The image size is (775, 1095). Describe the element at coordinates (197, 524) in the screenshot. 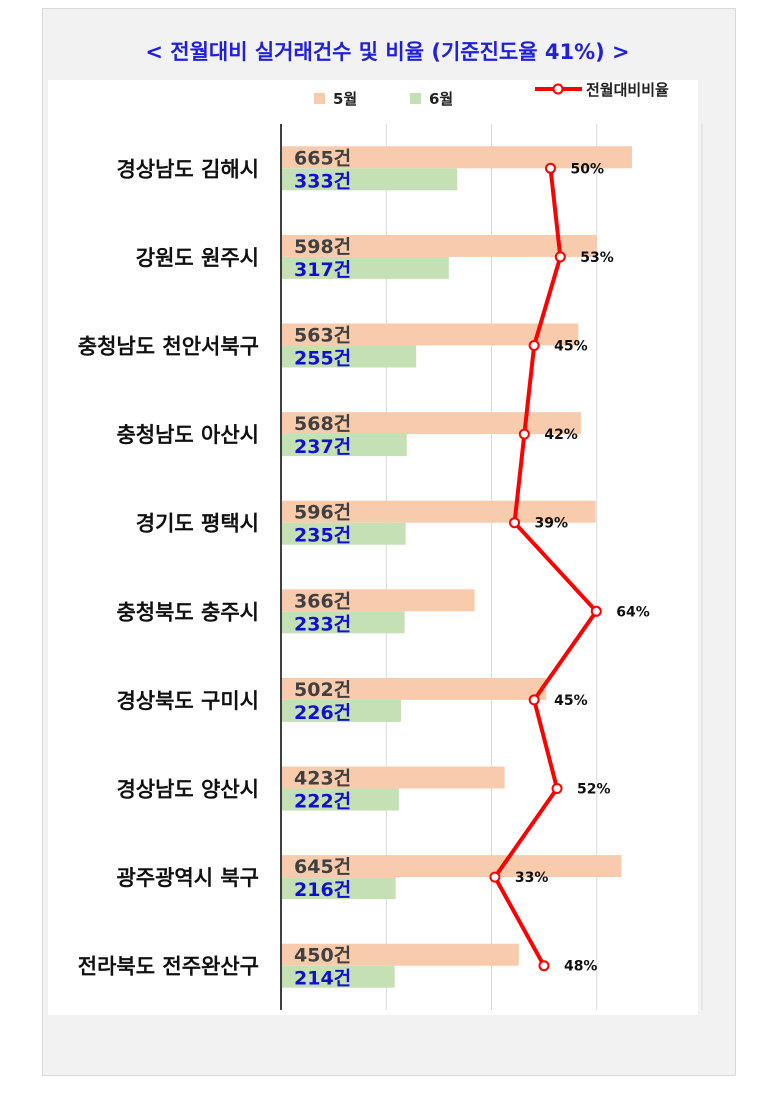

I see `category-label: 경기도 평택시` at that location.